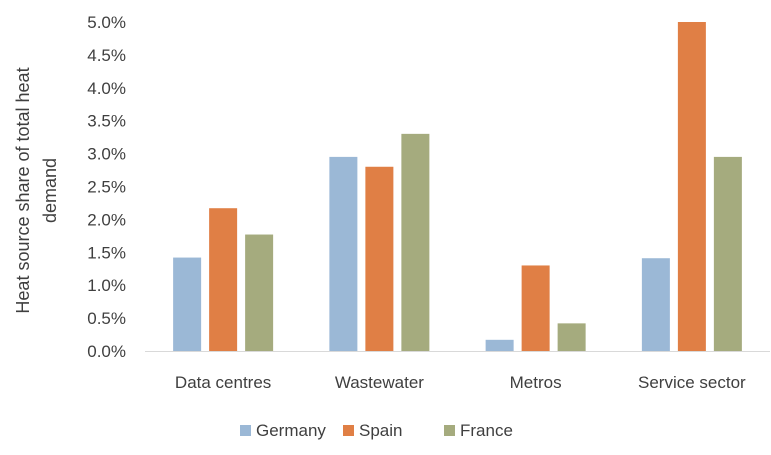  I want to click on y-tick-label: 5.0%, so click(106, 22).